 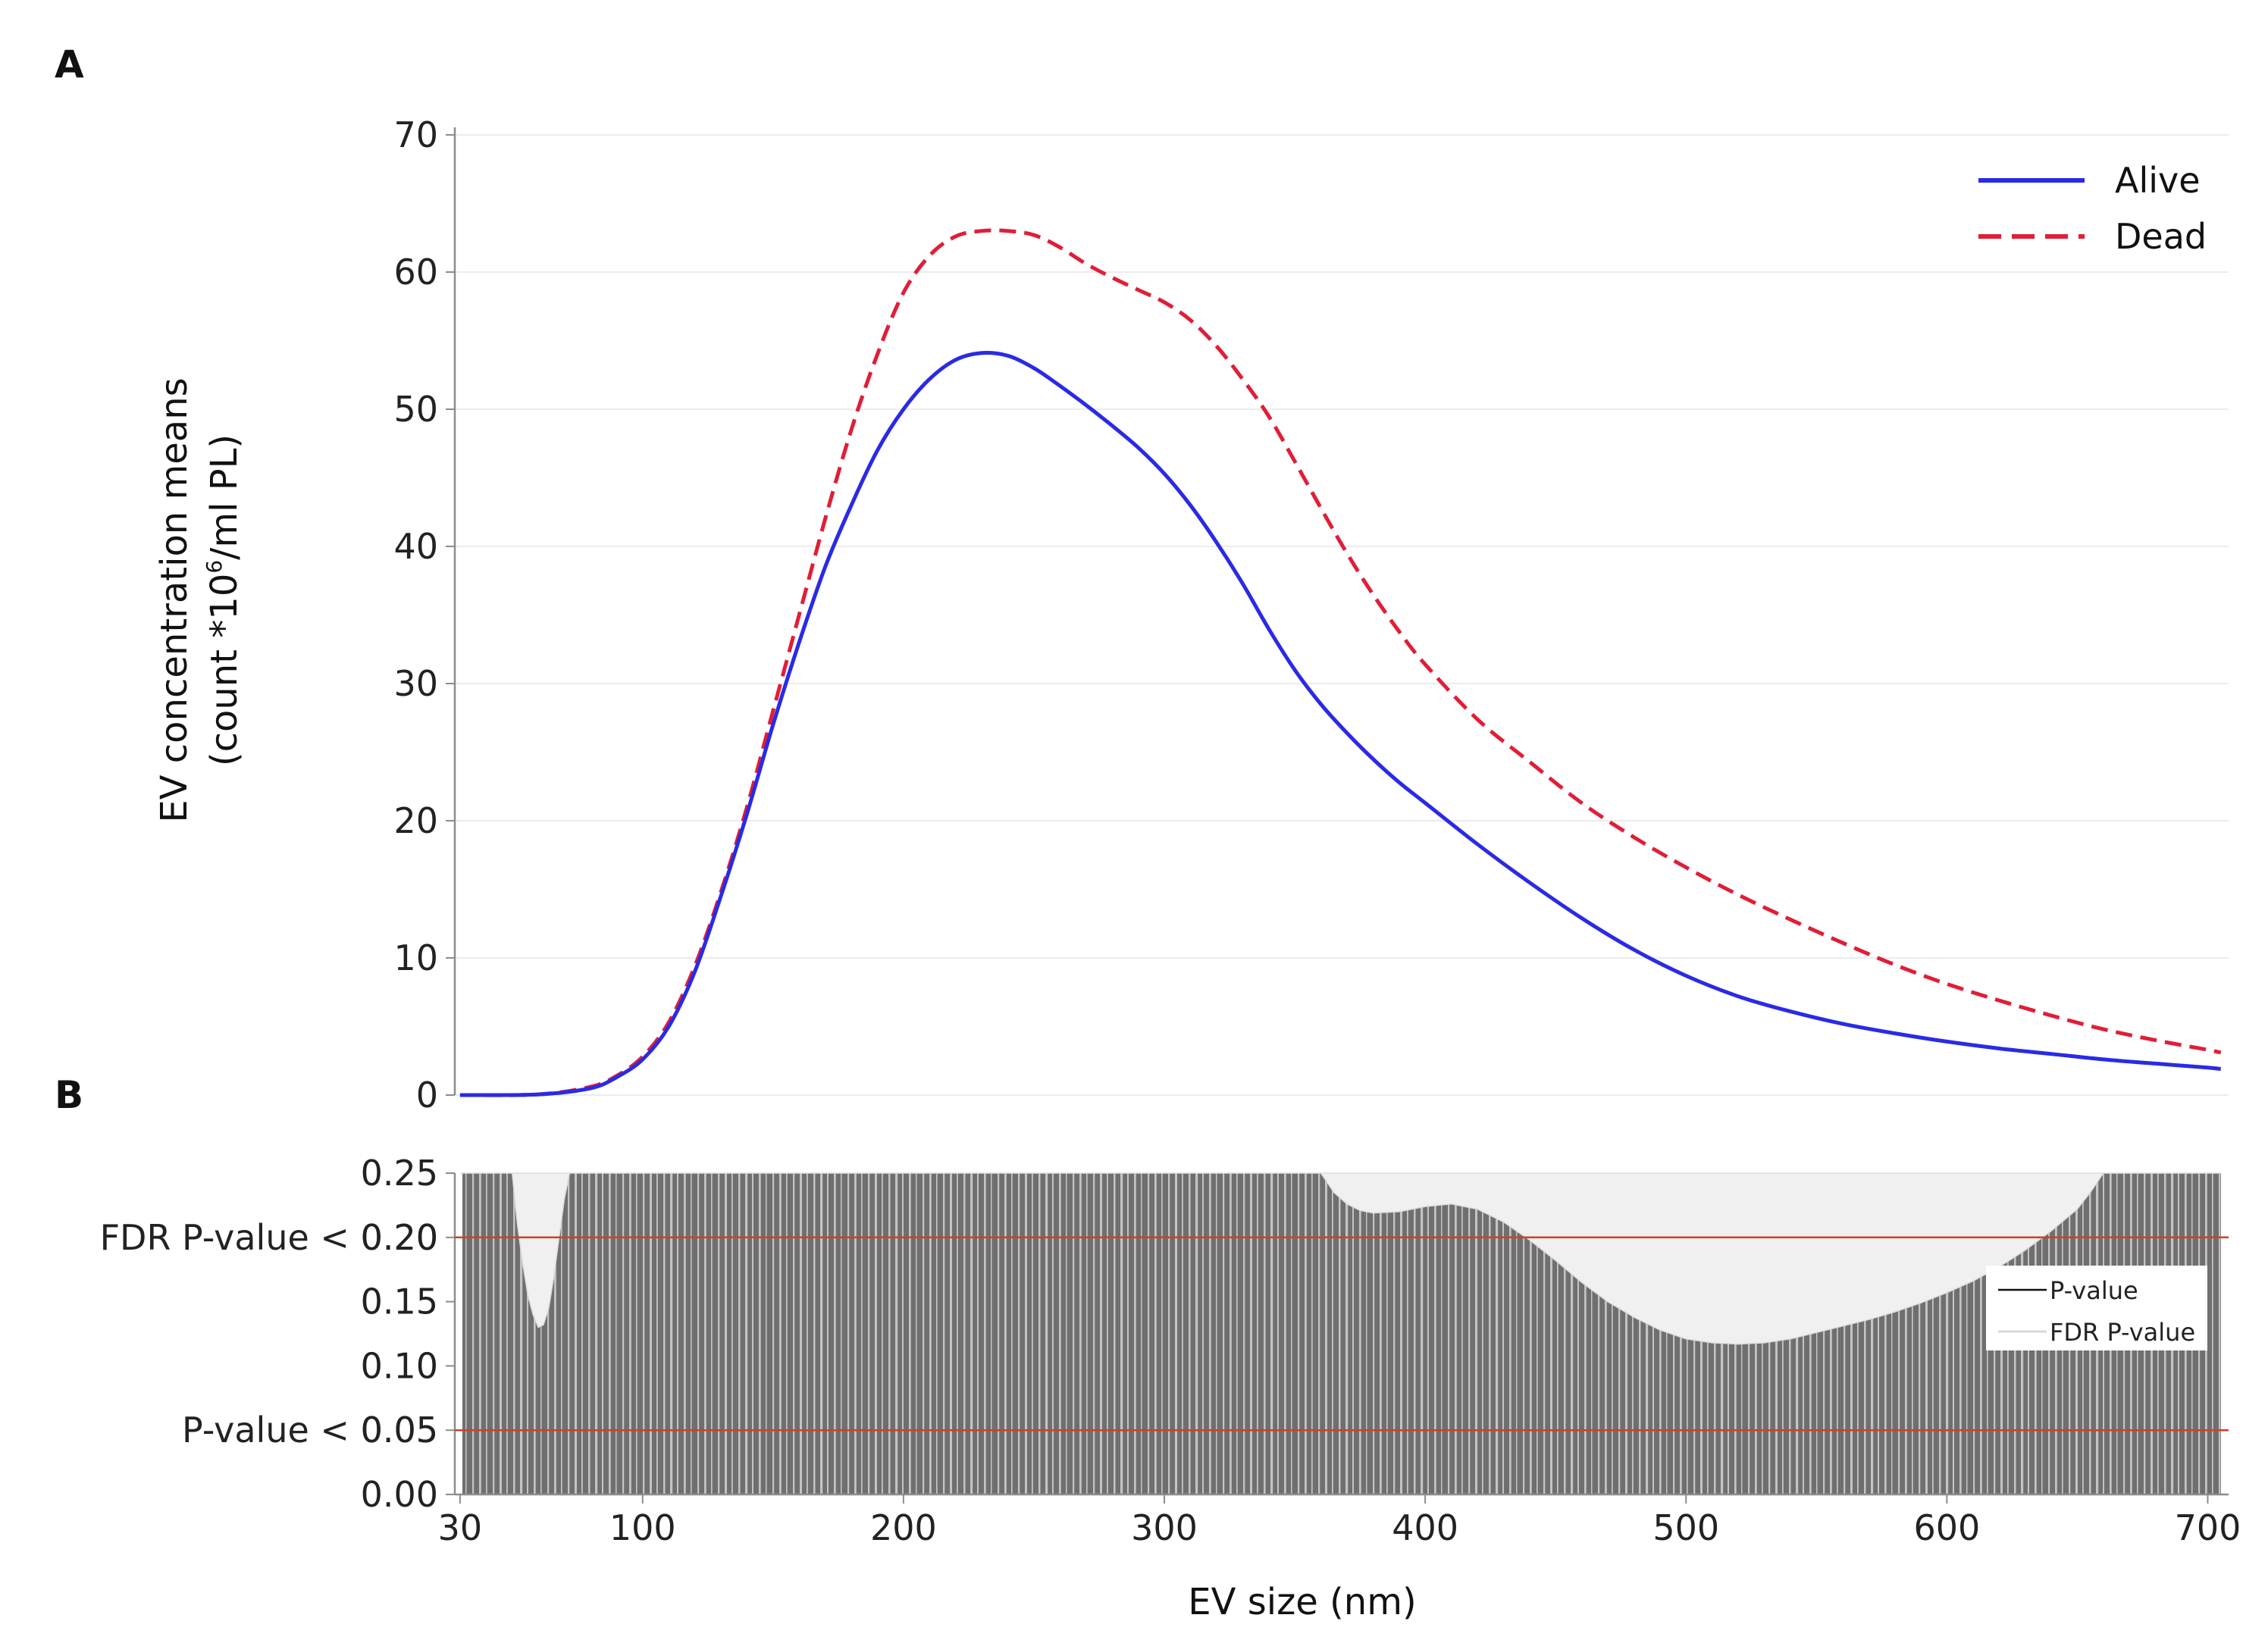 I want to click on y-axis-title-exponent: 6, so click(x=214, y=567).